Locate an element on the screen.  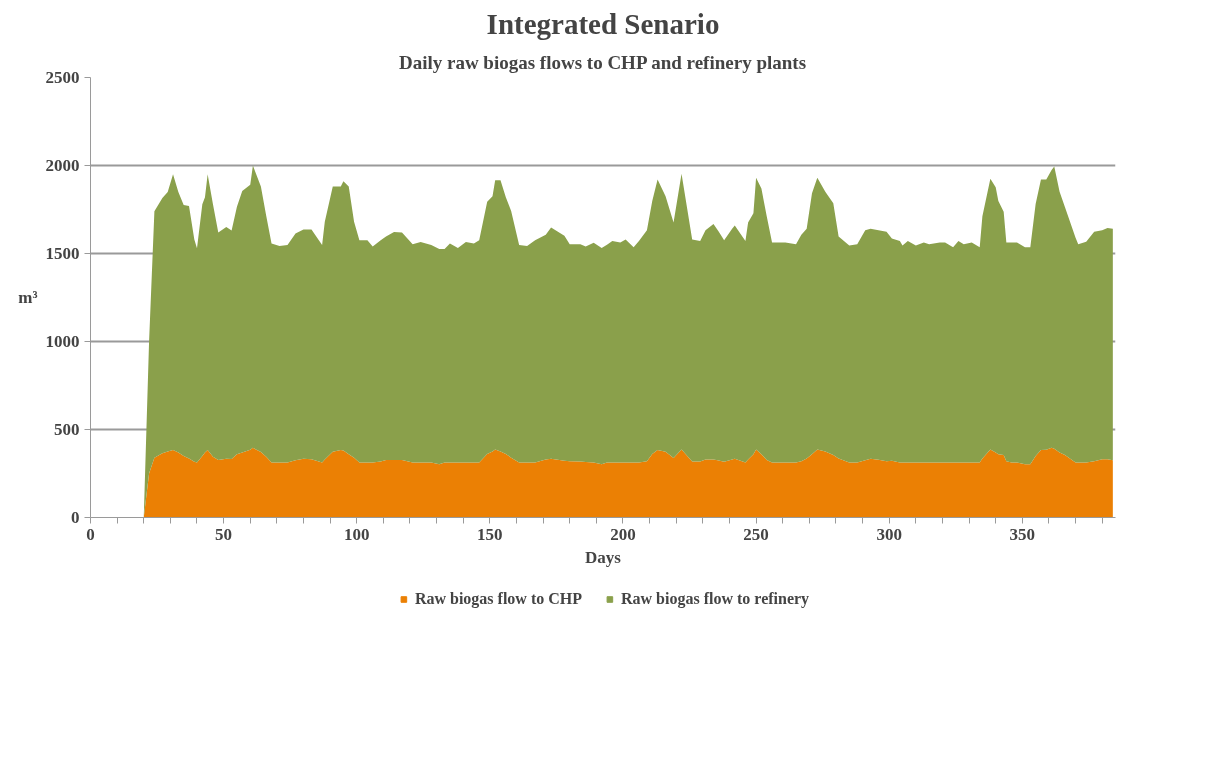
chart-subtitle: Daily raw biogas flows to CHP and refinery plants is located at coordinates (602, 62).